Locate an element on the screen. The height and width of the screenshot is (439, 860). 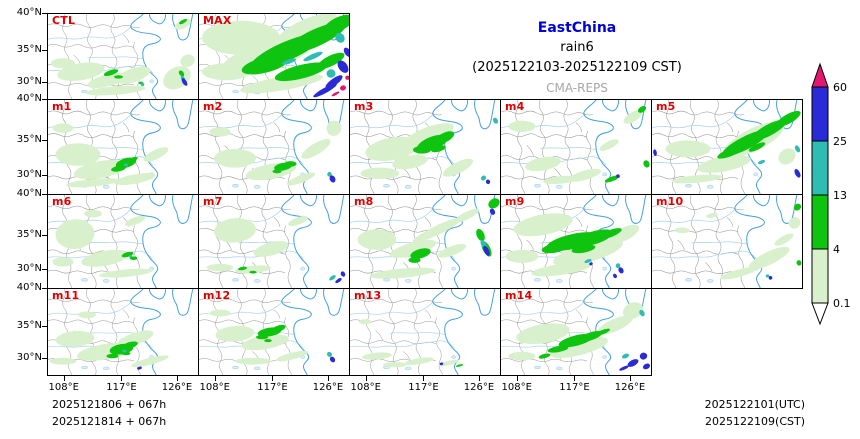
colorbar-tick-4: 4 is located at coordinates (836, 249).